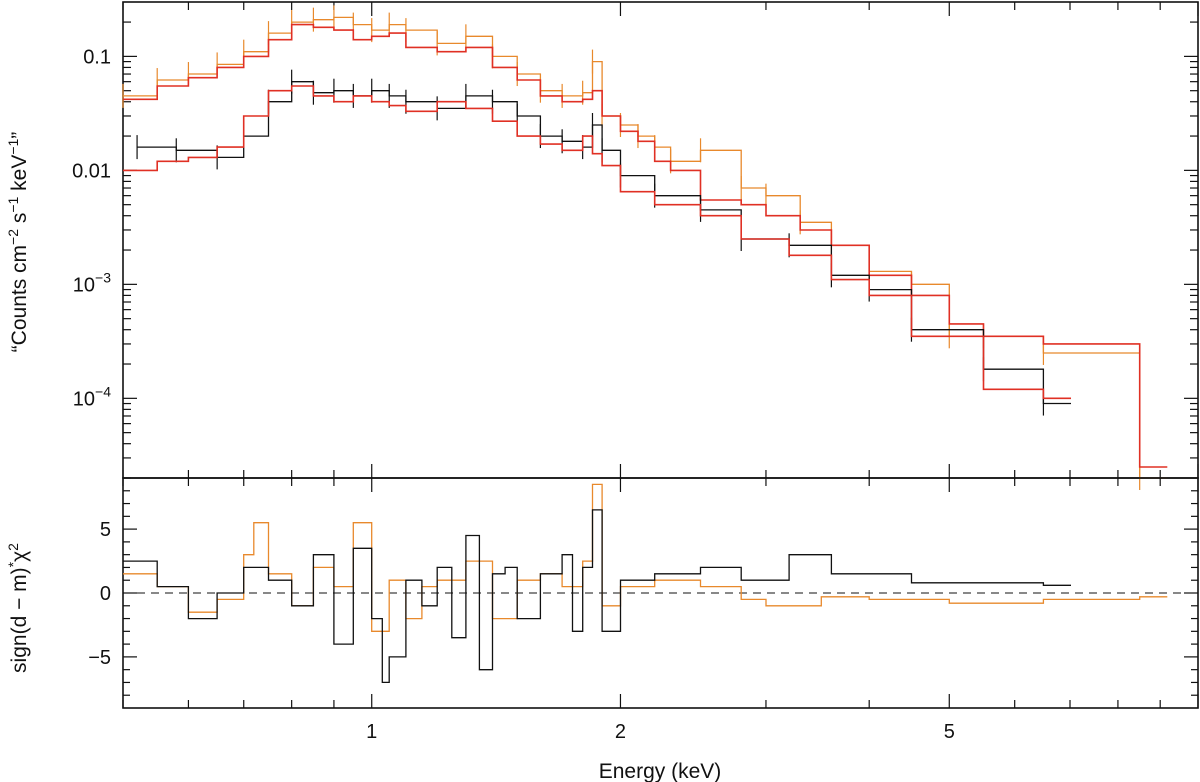  What do you see at coordinates (91, 171) in the screenshot?
I see `y-tick-label-1: 0.01` at bounding box center [91, 171].